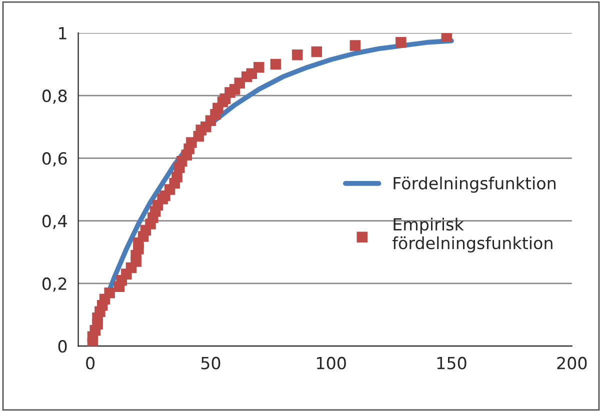 The image size is (602, 412). I want to click on x-tick-label: 150, so click(451, 363).